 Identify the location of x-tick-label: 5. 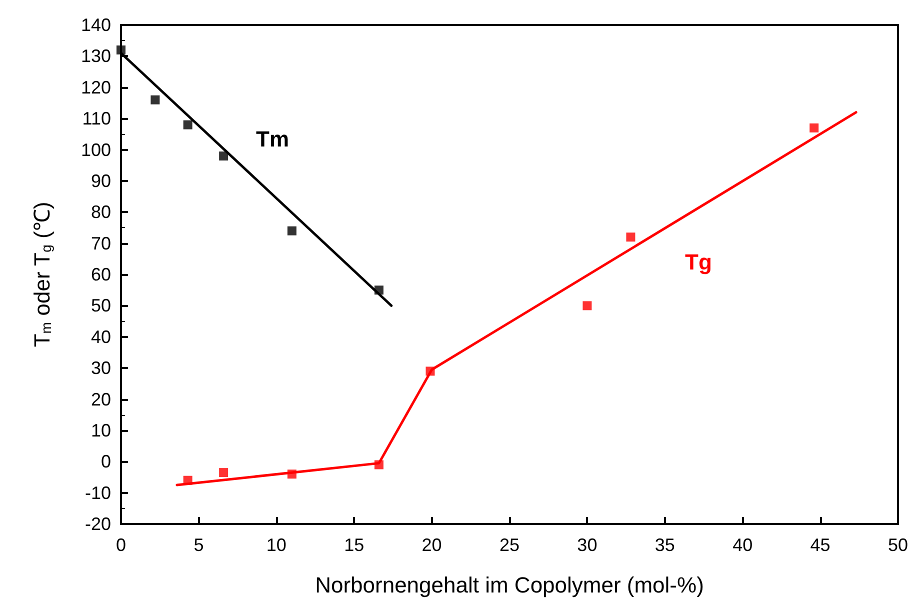
(199, 545).